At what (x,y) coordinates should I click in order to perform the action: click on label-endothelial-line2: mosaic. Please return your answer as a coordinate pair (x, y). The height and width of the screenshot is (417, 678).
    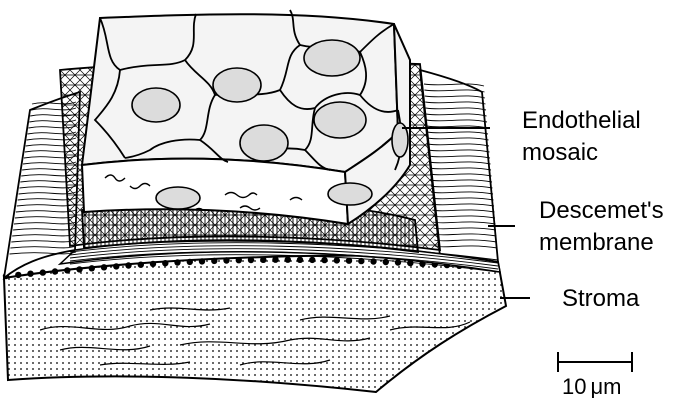
    Looking at the image, I should click on (560, 152).